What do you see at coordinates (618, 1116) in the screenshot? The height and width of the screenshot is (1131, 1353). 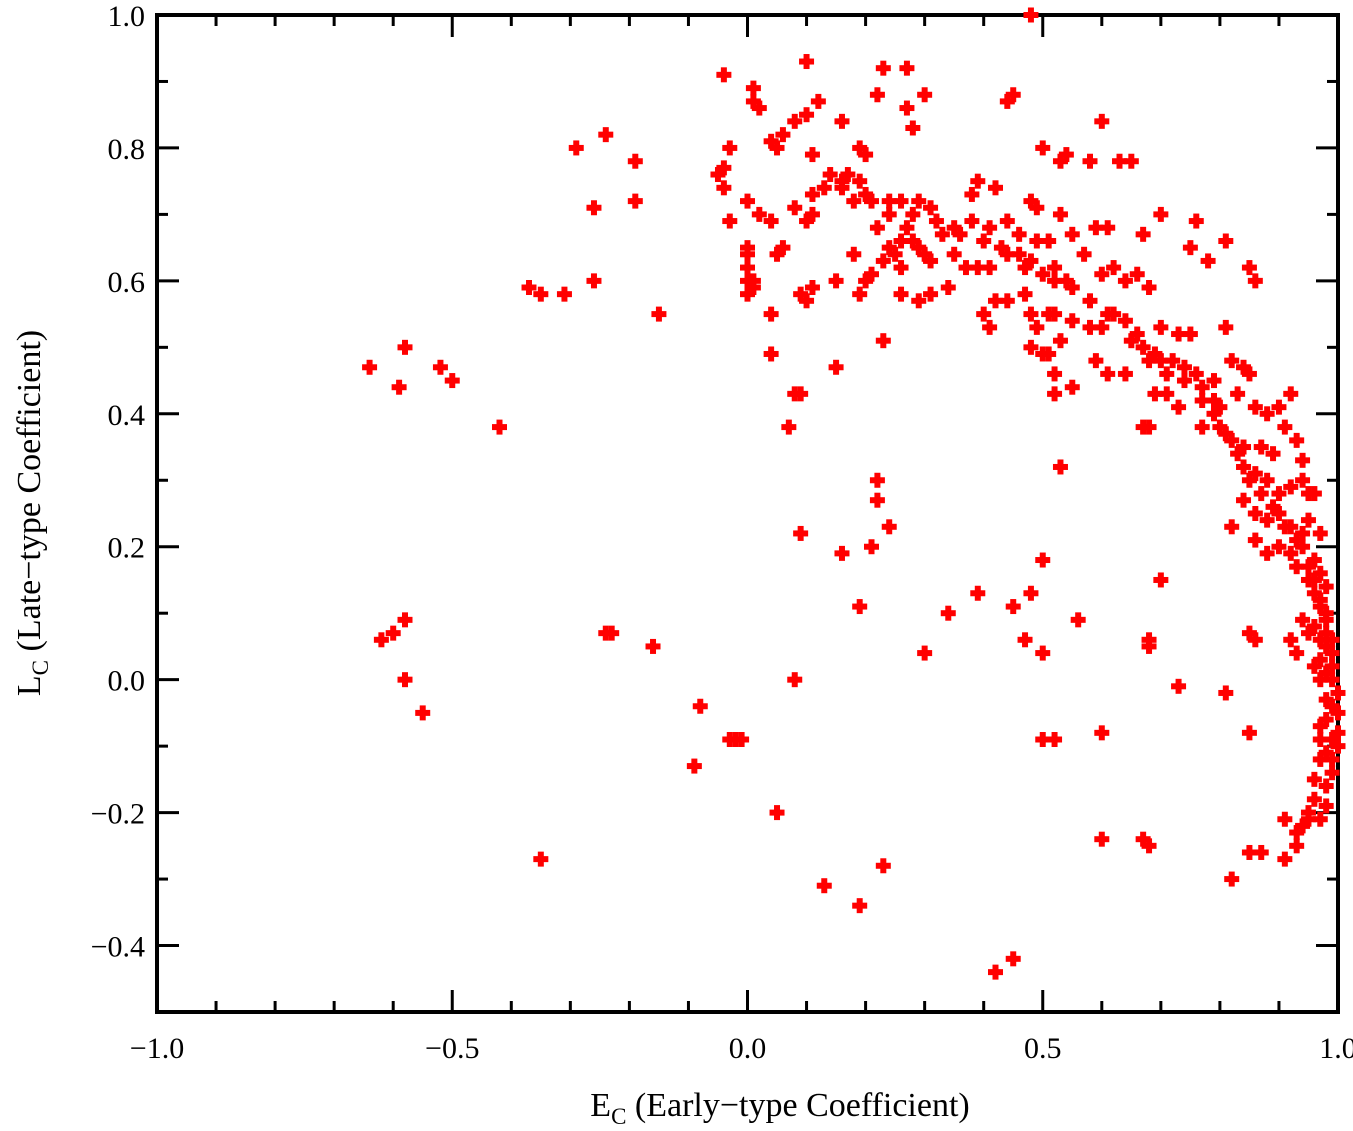 I see `x-axis-title-sub: C` at bounding box center [618, 1116].